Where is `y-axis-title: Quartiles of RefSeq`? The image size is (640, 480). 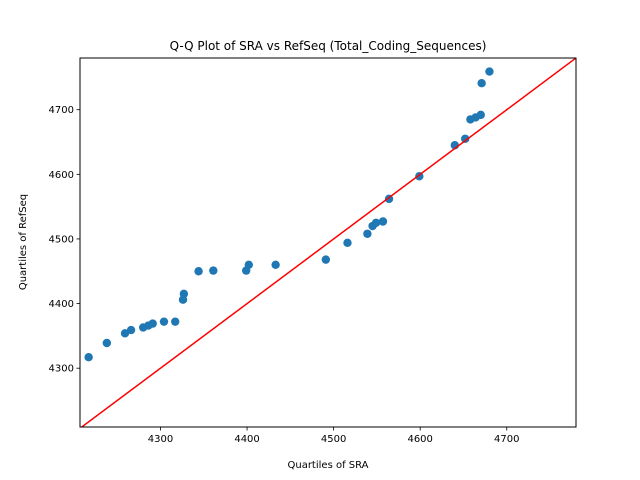
y-axis-title: Quartiles of RefSeq is located at coordinates (23, 242).